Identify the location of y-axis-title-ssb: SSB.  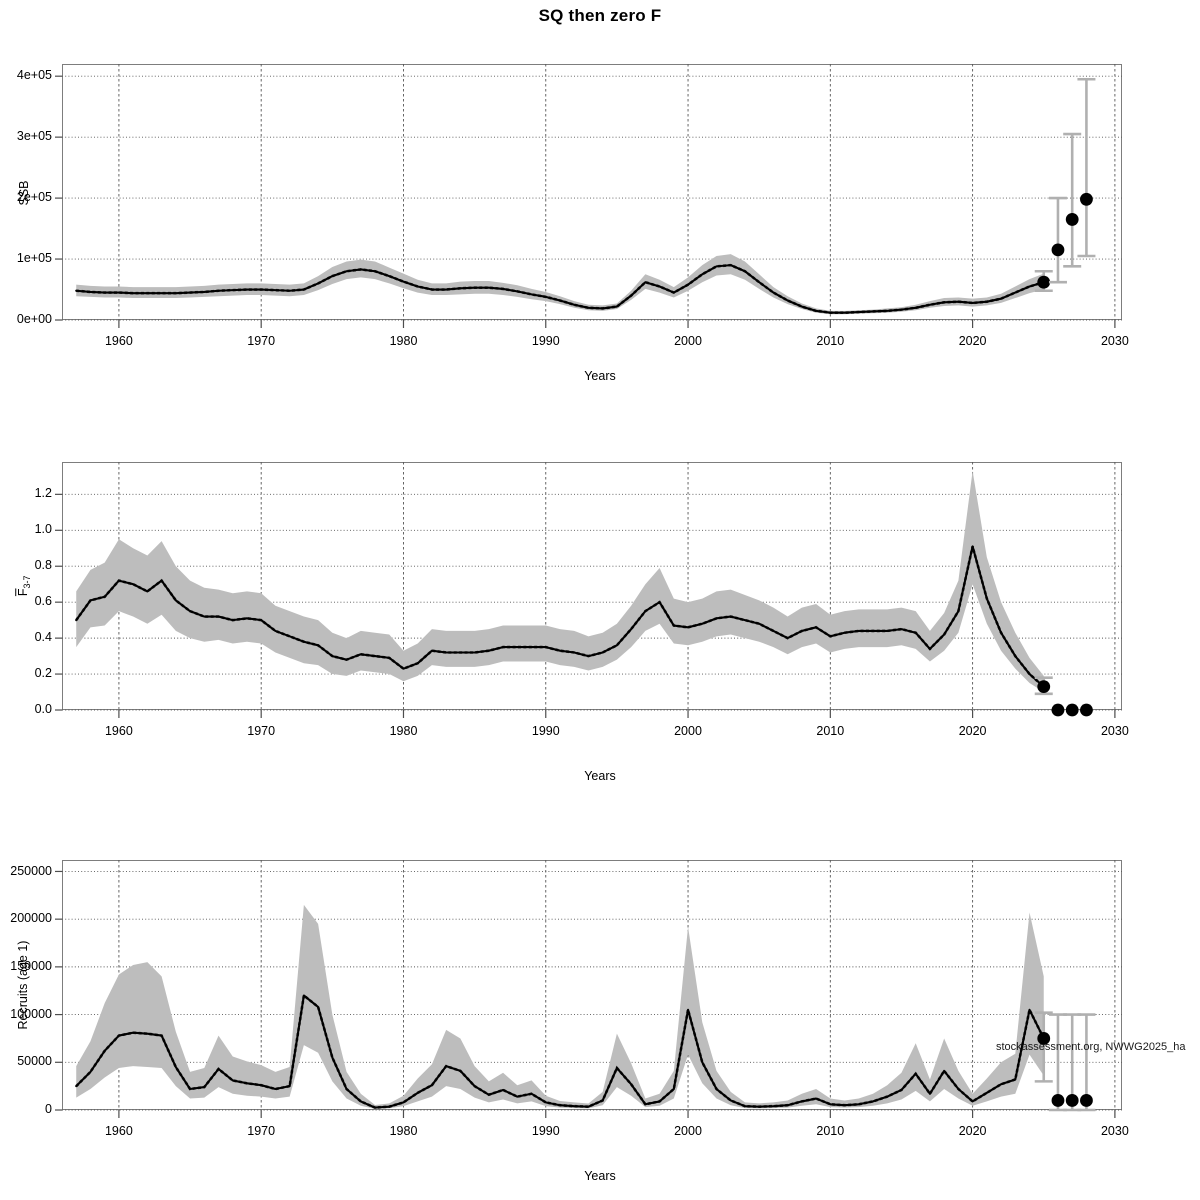
(24, 193).